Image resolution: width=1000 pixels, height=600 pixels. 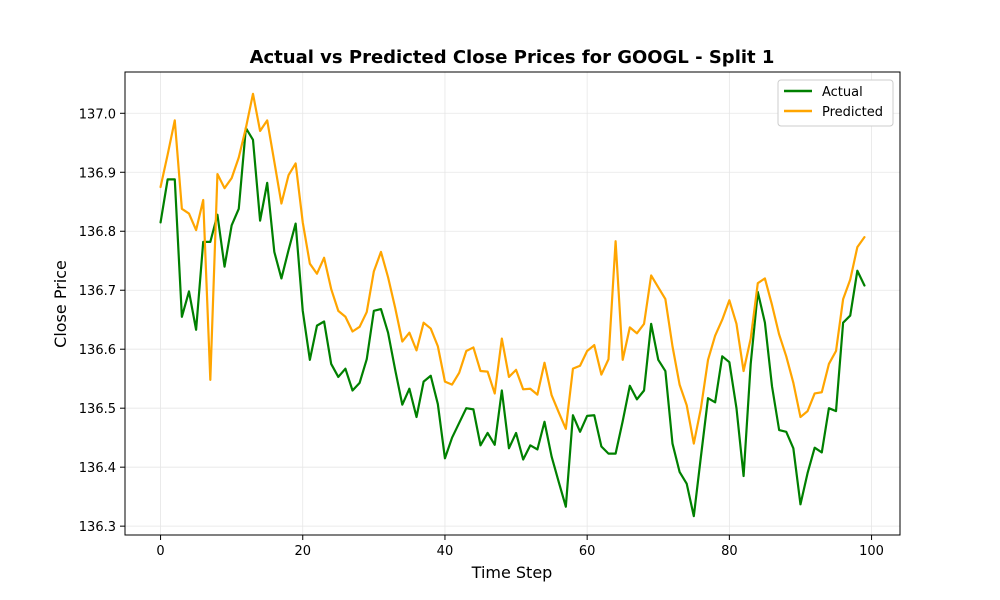 I want to click on y-tick-label: 136.9, so click(x=97, y=173).